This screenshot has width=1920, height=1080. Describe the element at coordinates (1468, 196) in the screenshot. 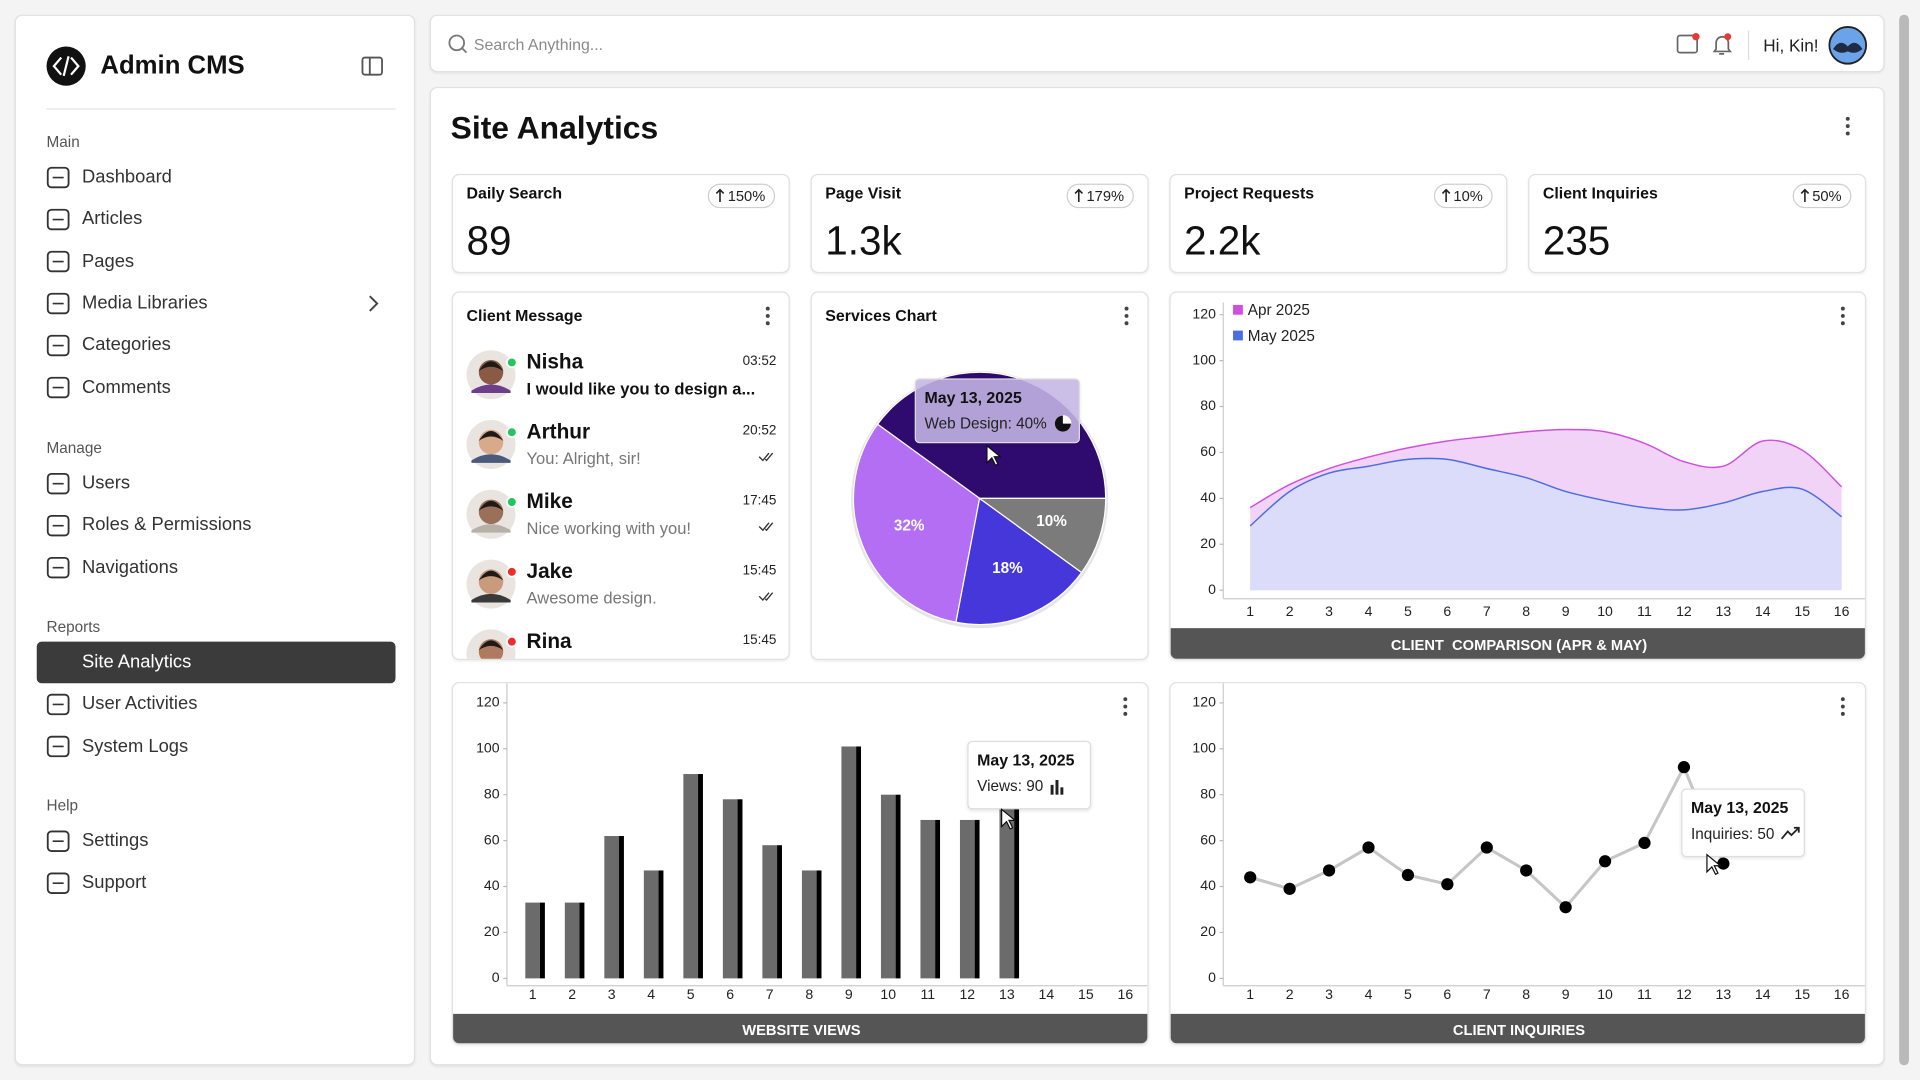

I see `change-value: 10%` at that location.